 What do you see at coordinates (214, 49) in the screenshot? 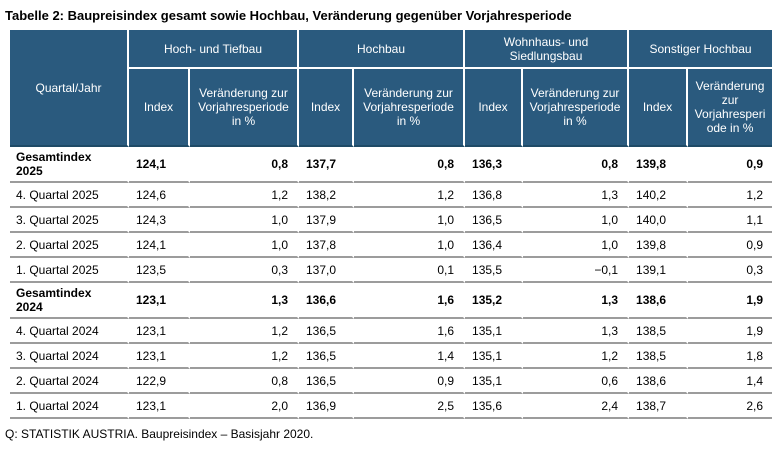
I see `group-header-hoch-und-tiefbau: Hoch- und Tiefbau` at bounding box center [214, 49].